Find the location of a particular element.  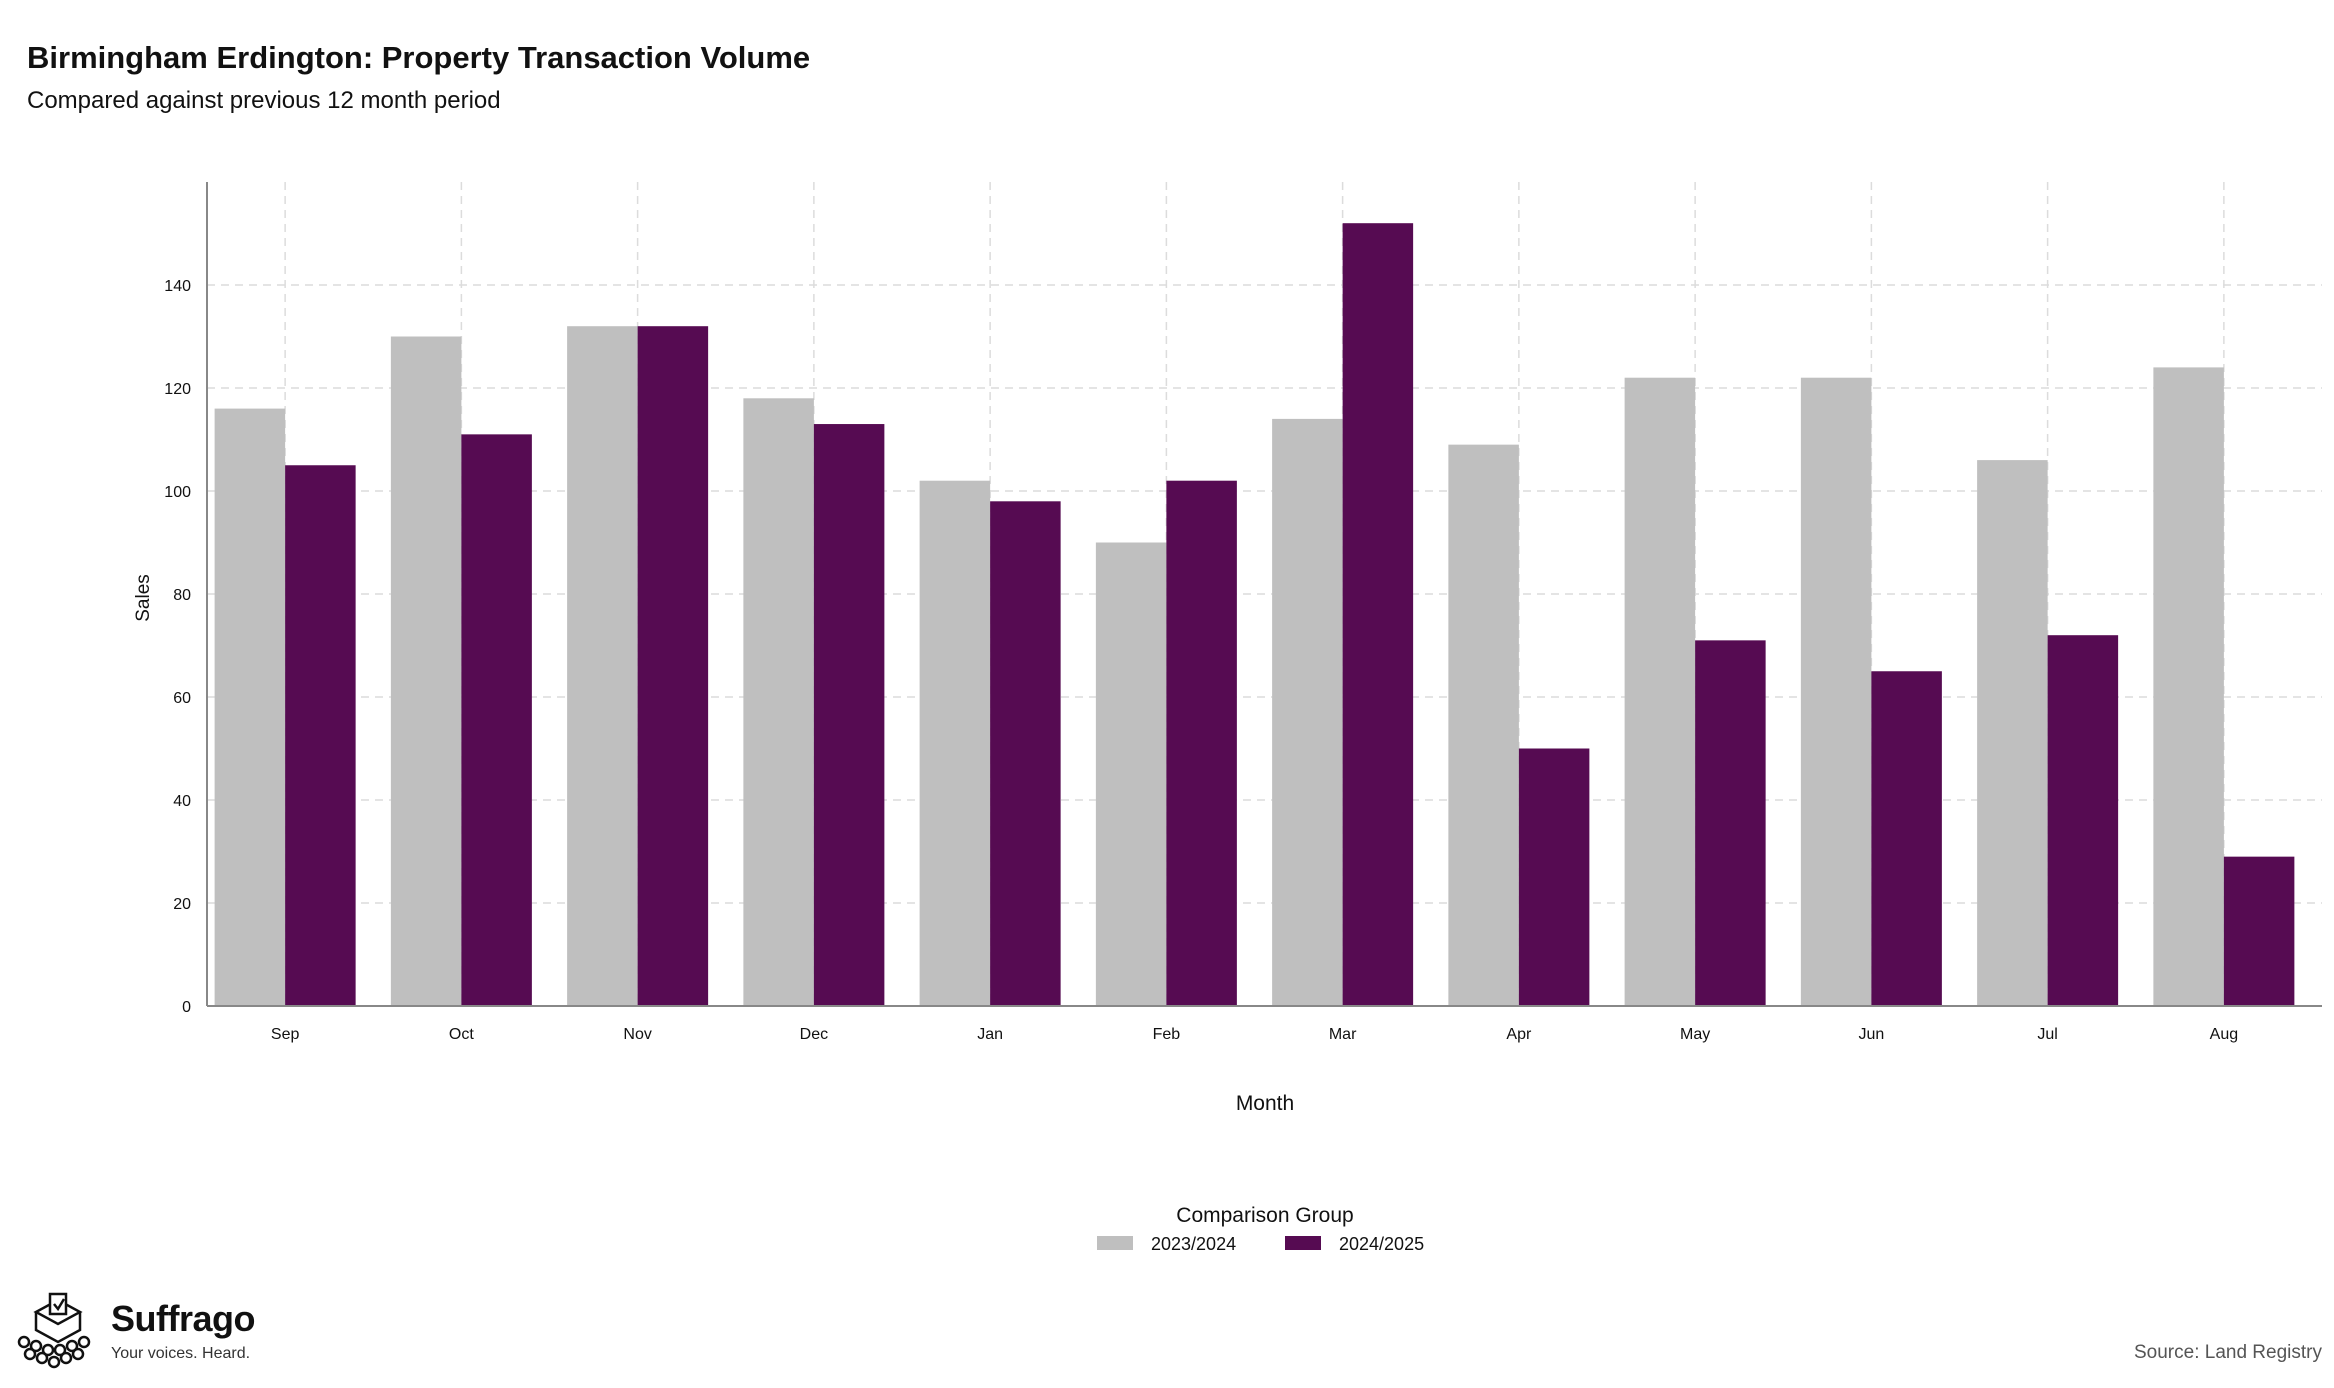

legend-title: Comparison Group is located at coordinates (1264, 1215).